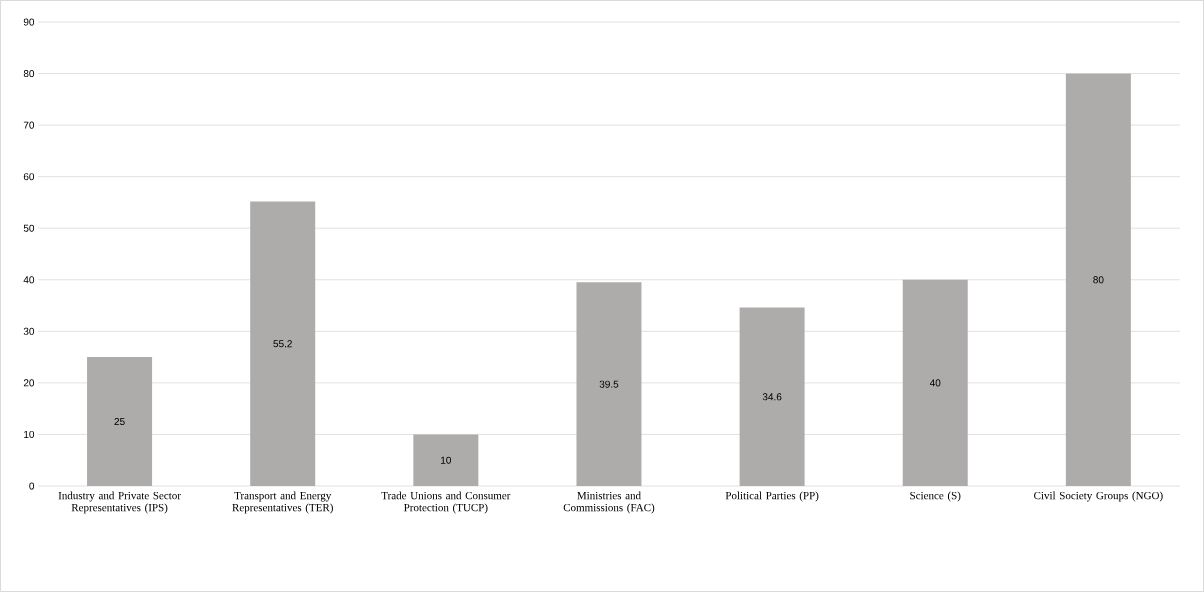 The height and width of the screenshot is (592, 1204). Describe the element at coordinates (29, 280) in the screenshot. I see `y-tick-label: 40` at that location.